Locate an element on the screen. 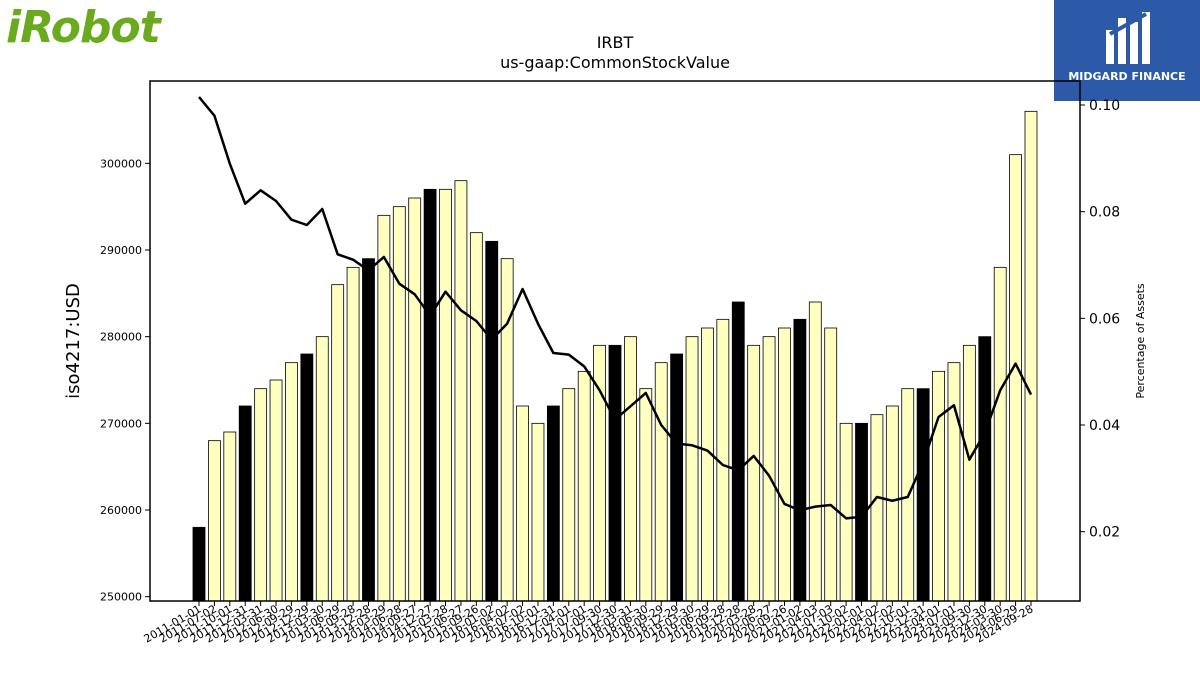  irobot-logo: iRobot is located at coordinates (83, 27).